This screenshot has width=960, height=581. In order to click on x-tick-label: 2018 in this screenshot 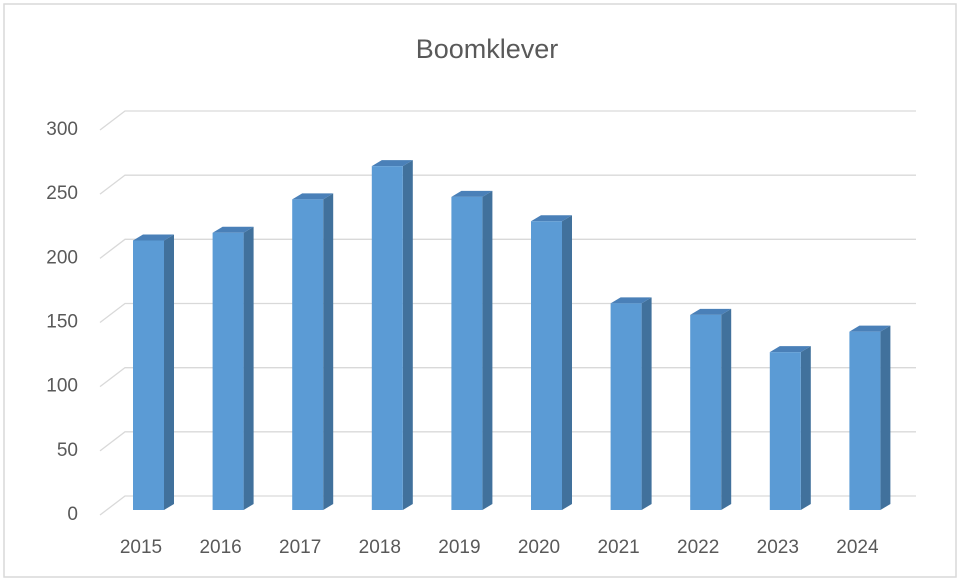, I will do `click(380, 547)`.